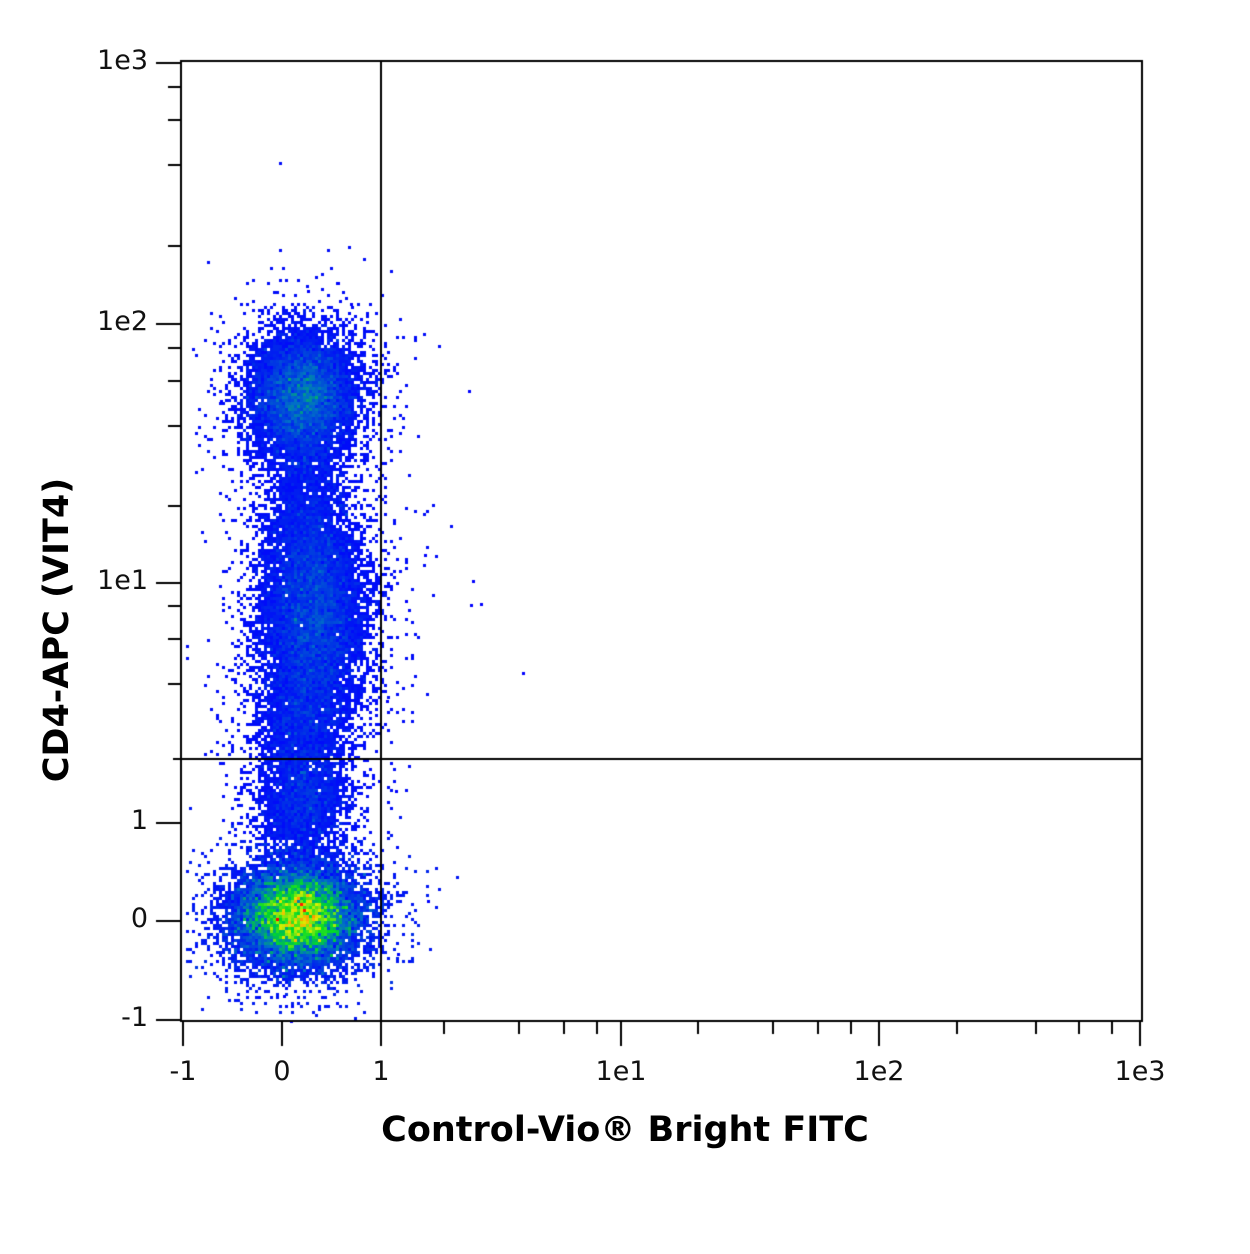  Describe the element at coordinates (1140, 1071) in the screenshot. I see `x-tick-label: 1e3` at that location.